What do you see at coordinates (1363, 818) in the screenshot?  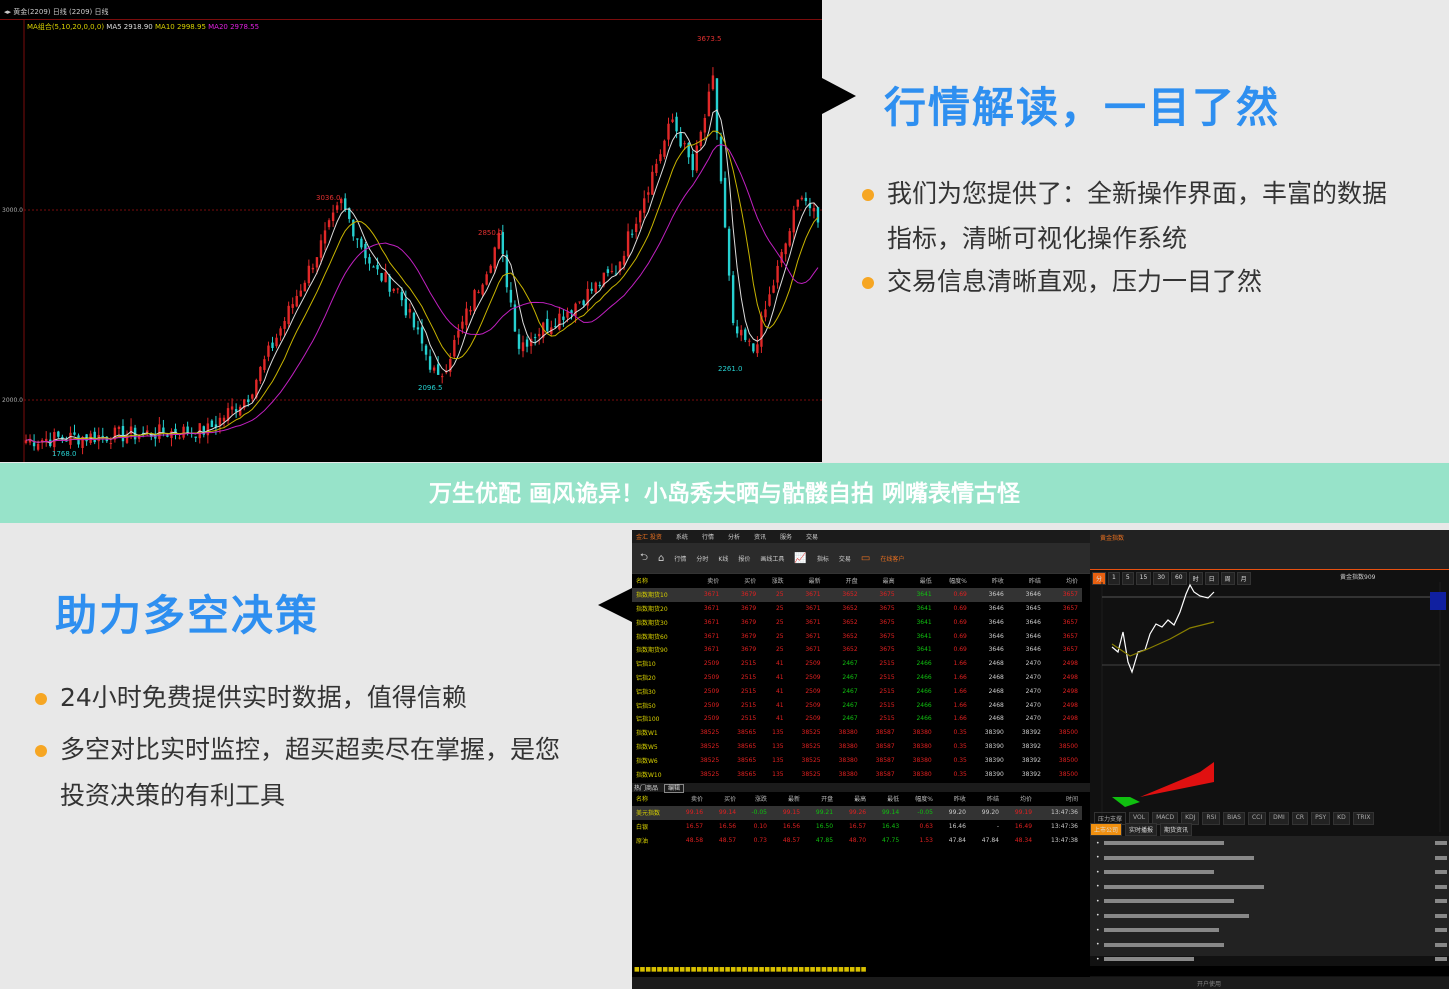 I see `indicator-tab: TRIX` at bounding box center [1363, 818].